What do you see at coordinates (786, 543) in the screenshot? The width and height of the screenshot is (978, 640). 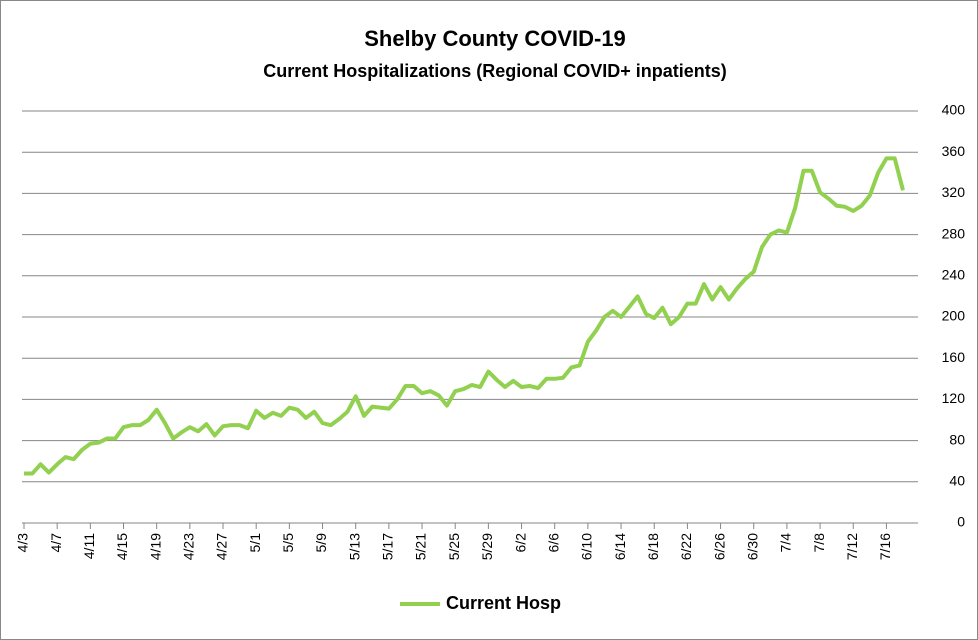 I see `x-tick-label: 7/4` at bounding box center [786, 543].